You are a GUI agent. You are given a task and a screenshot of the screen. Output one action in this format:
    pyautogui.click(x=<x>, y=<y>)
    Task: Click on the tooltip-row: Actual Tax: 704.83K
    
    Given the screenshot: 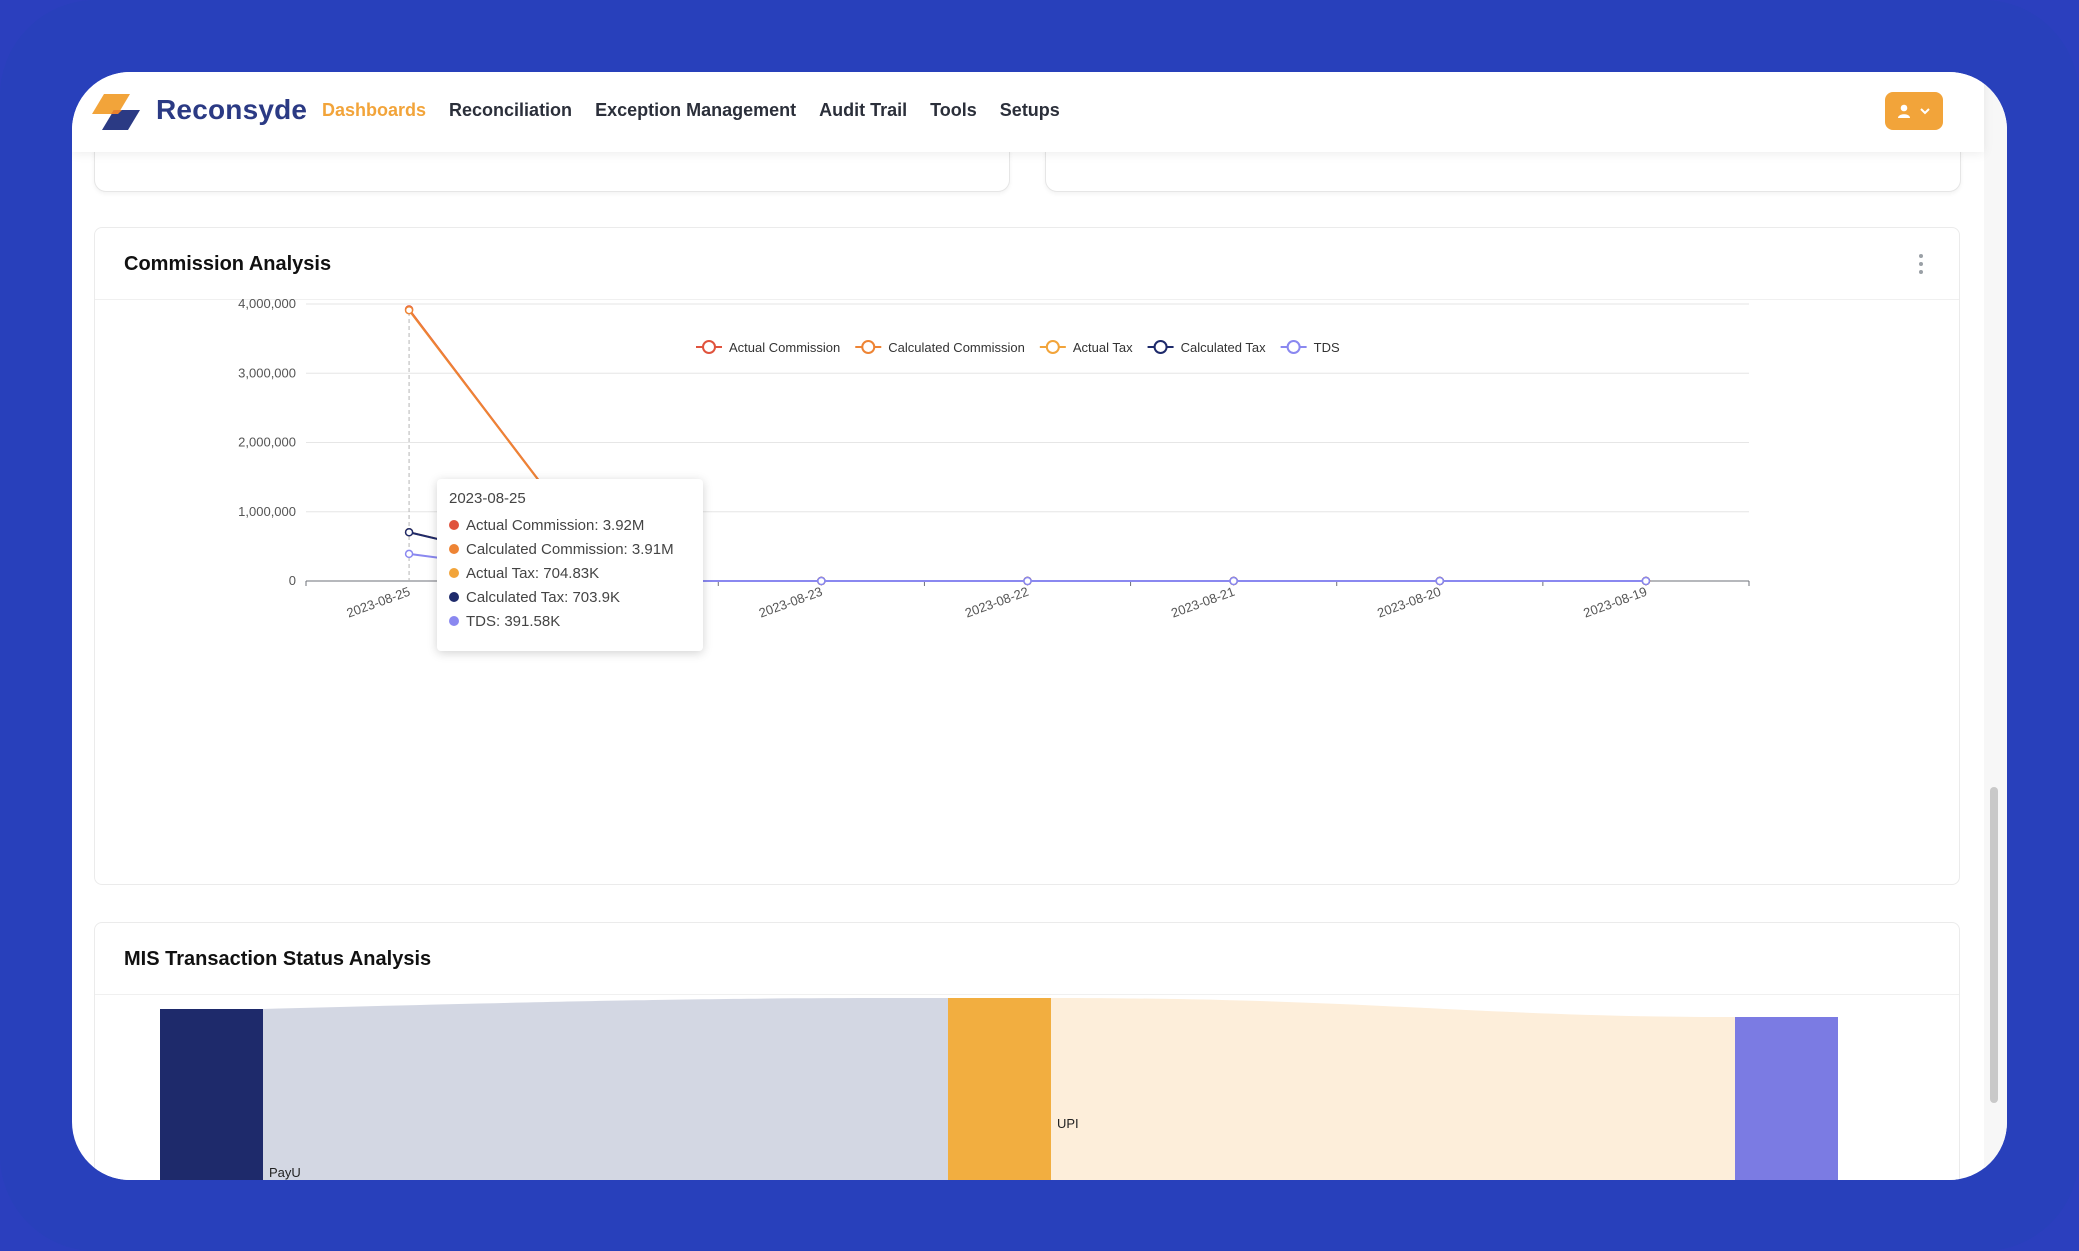 What is the action you would take?
    pyautogui.click(x=570, y=573)
    